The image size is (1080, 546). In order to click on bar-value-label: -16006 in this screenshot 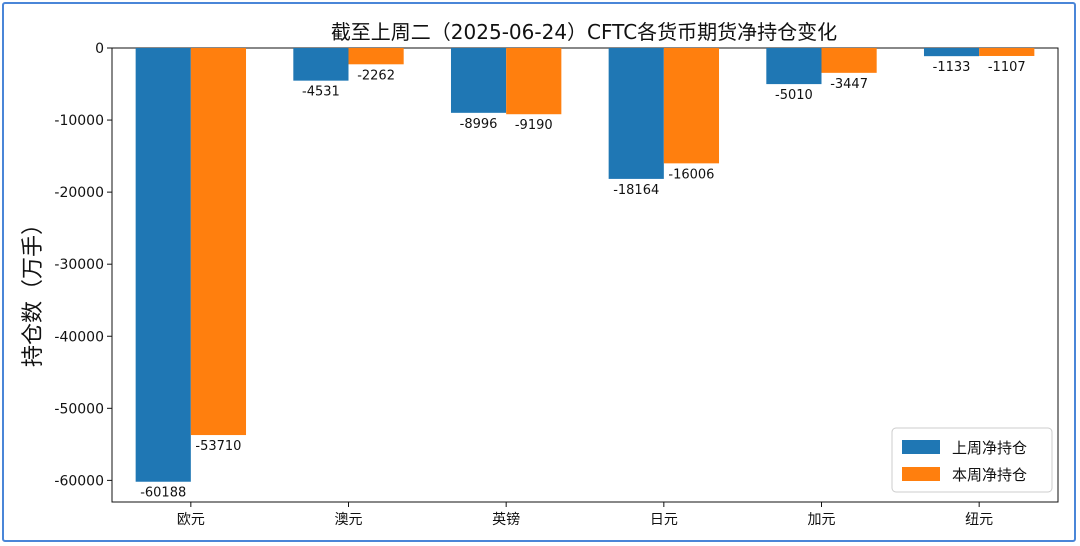, I will do `click(691, 174)`.